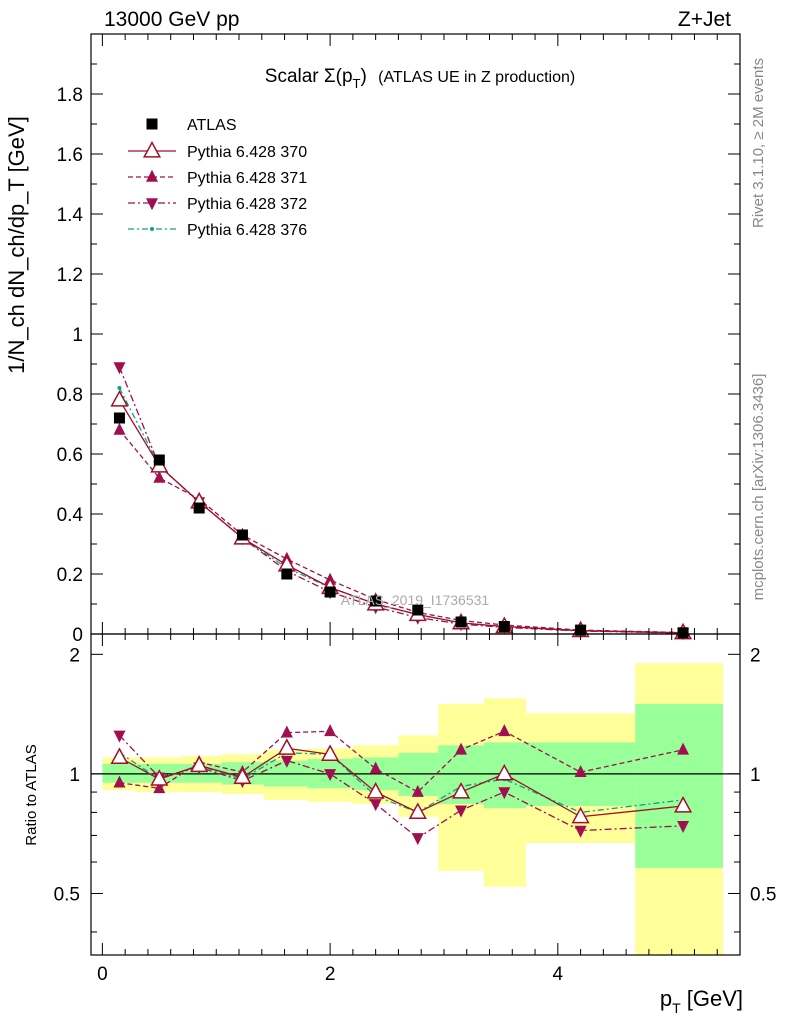  What do you see at coordinates (357, 83) in the screenshot?
I see `title-sub: T` at bounding box center [357, 83].